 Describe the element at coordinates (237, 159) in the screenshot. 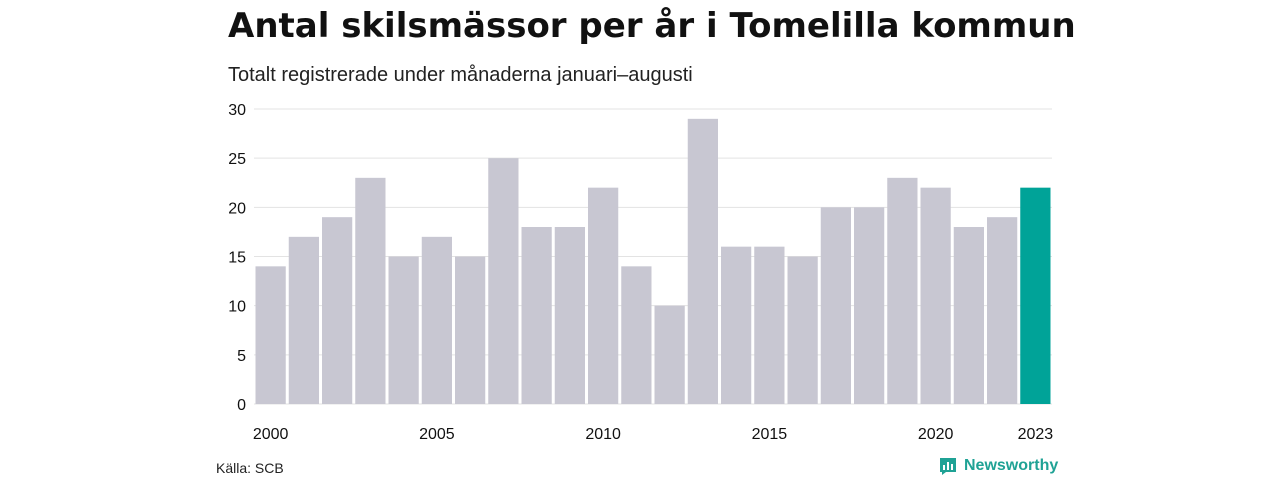

I see `y-tick-label: 25` at that location.